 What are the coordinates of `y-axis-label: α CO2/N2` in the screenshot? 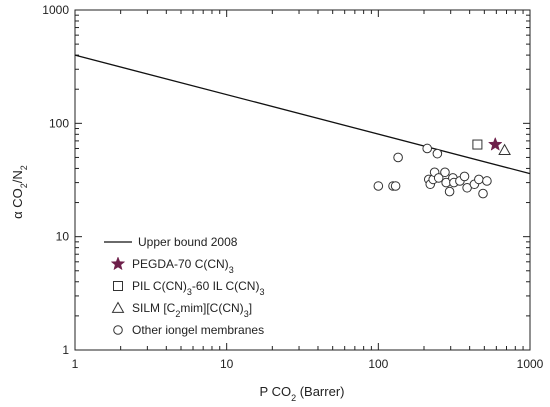 It's located at (19, 192).